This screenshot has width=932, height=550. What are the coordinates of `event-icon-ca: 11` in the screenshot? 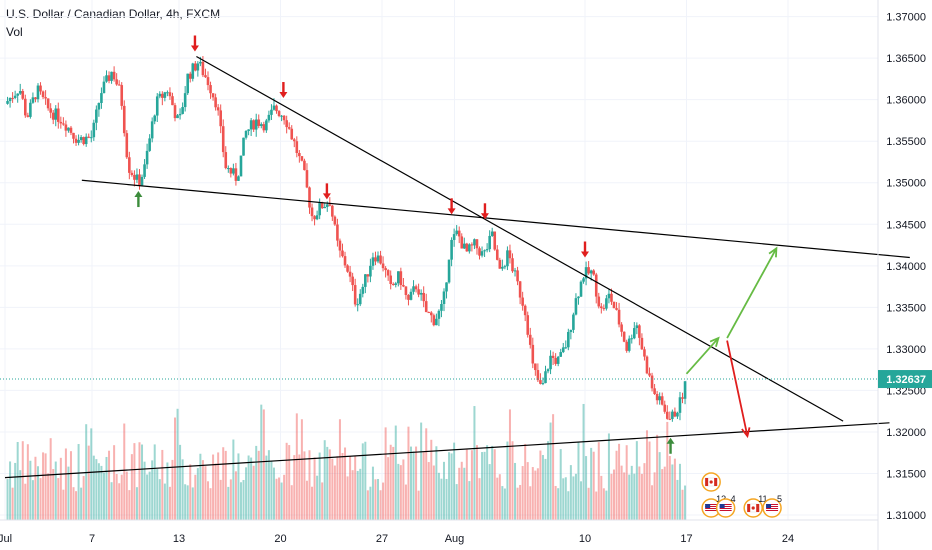 It's located at (755, 506).